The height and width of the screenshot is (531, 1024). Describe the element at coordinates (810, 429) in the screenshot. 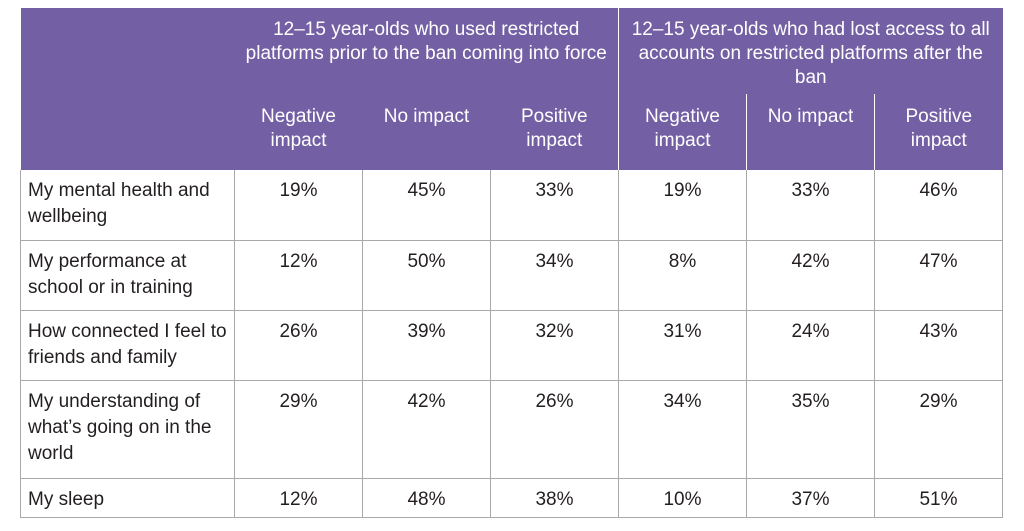

I see `cell-value: 35%` at that location.